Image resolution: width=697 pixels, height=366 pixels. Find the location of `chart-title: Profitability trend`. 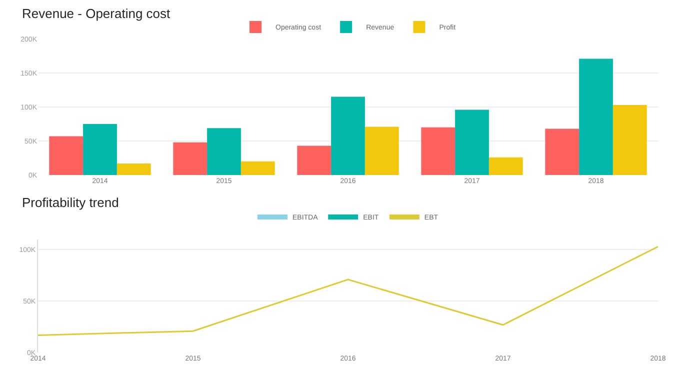

chart-title: Profitability trend is located at coordinates (70, 202).